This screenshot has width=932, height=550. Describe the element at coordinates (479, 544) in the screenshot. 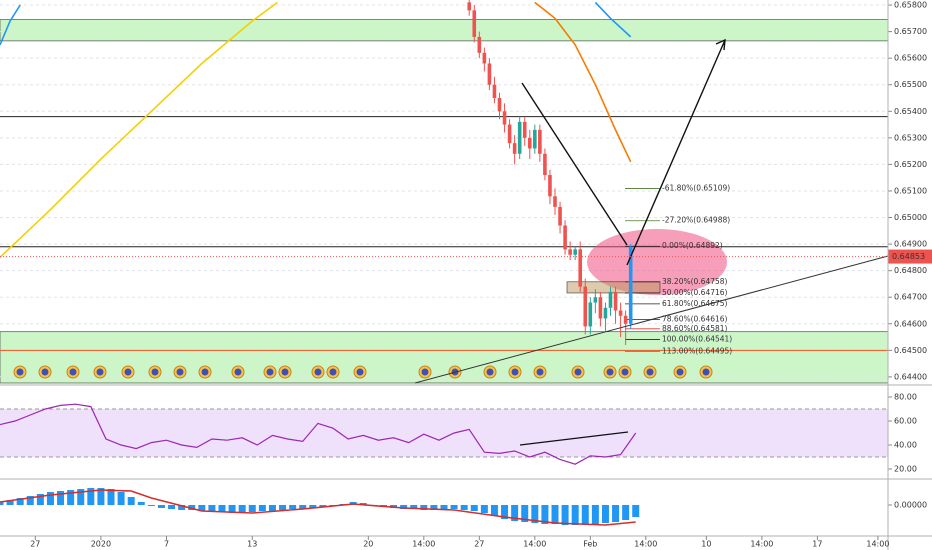

I see `x-tick-label: 27` at that location.